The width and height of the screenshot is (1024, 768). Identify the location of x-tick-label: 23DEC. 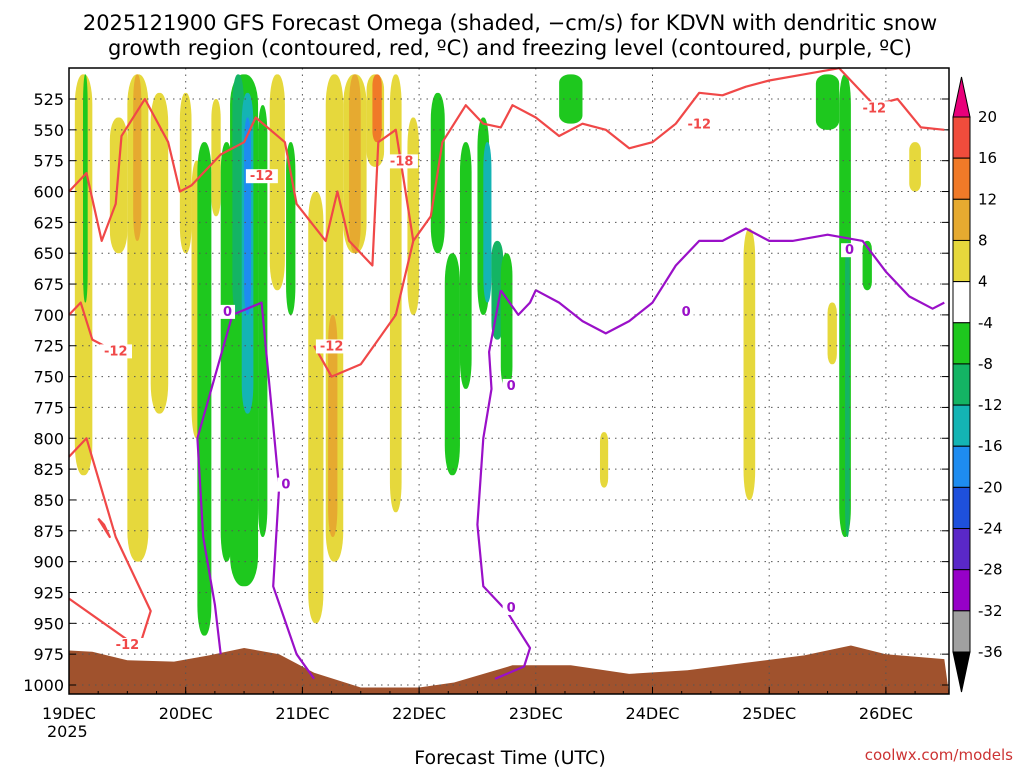
(536, 713).